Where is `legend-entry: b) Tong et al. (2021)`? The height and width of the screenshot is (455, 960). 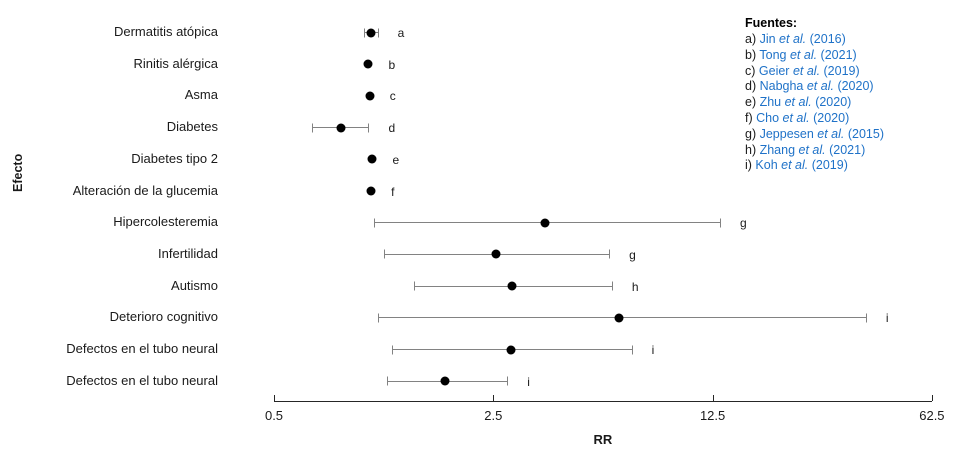
legend-entry: b) Tong et al. (2021) is located at coordinates (814, 56).